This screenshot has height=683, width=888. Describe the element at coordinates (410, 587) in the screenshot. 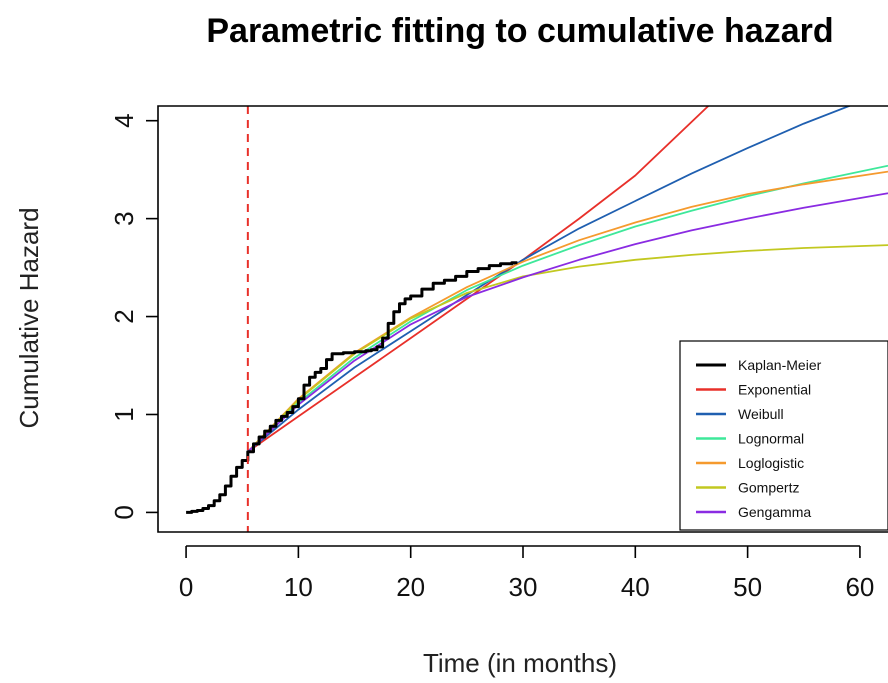

I see `x-tick-label: 20` at that location.